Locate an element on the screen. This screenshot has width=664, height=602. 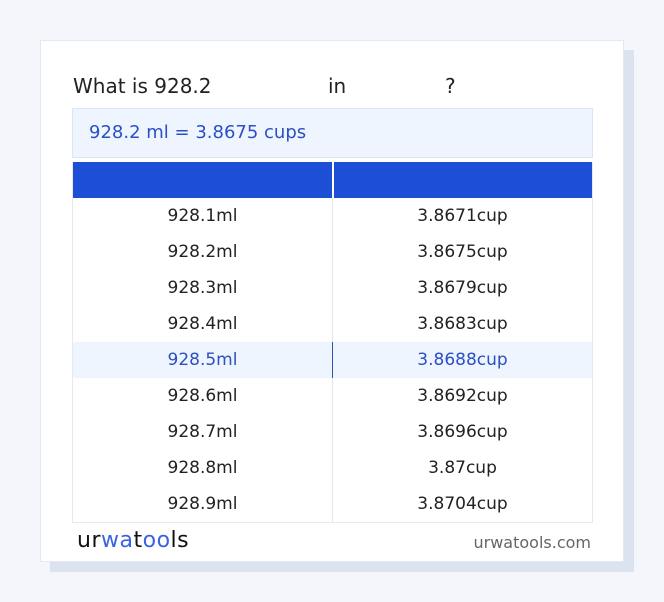
table-row: 928.7ml 3.8696cup is located at coordinates (332, 432).